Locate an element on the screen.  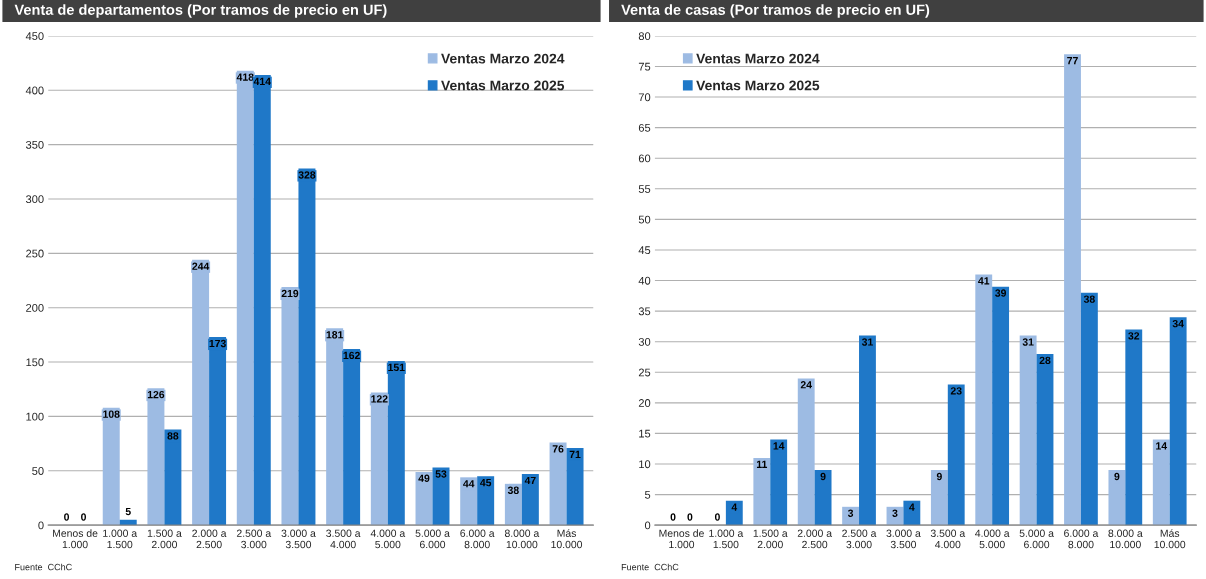
chart-title: Venta de casas (Por tramos de precio en UF) is located at coordinates (775, 11).